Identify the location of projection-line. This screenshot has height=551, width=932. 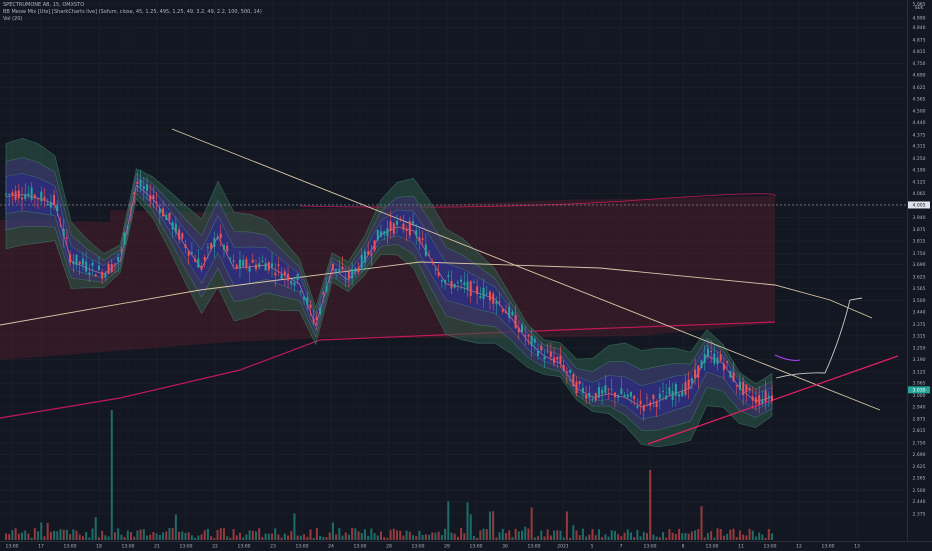
(819, 338).